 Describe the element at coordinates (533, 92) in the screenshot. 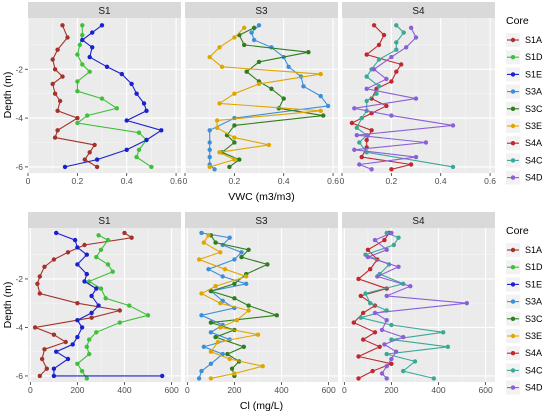

I see `legend-label: S3A` at that location.